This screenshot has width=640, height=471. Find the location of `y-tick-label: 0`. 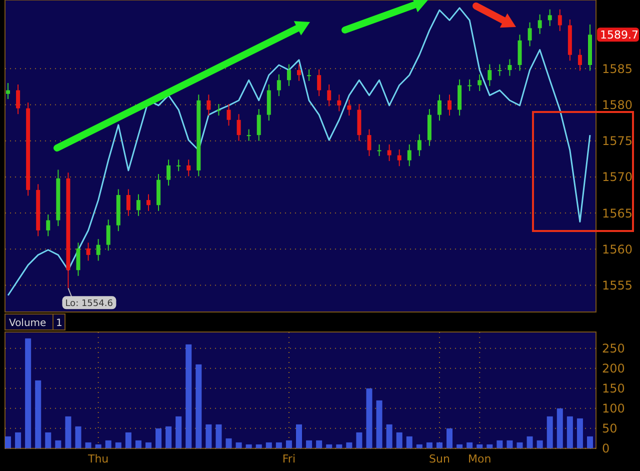

y-tick-label: 0 is located at coordinates (606, 449).